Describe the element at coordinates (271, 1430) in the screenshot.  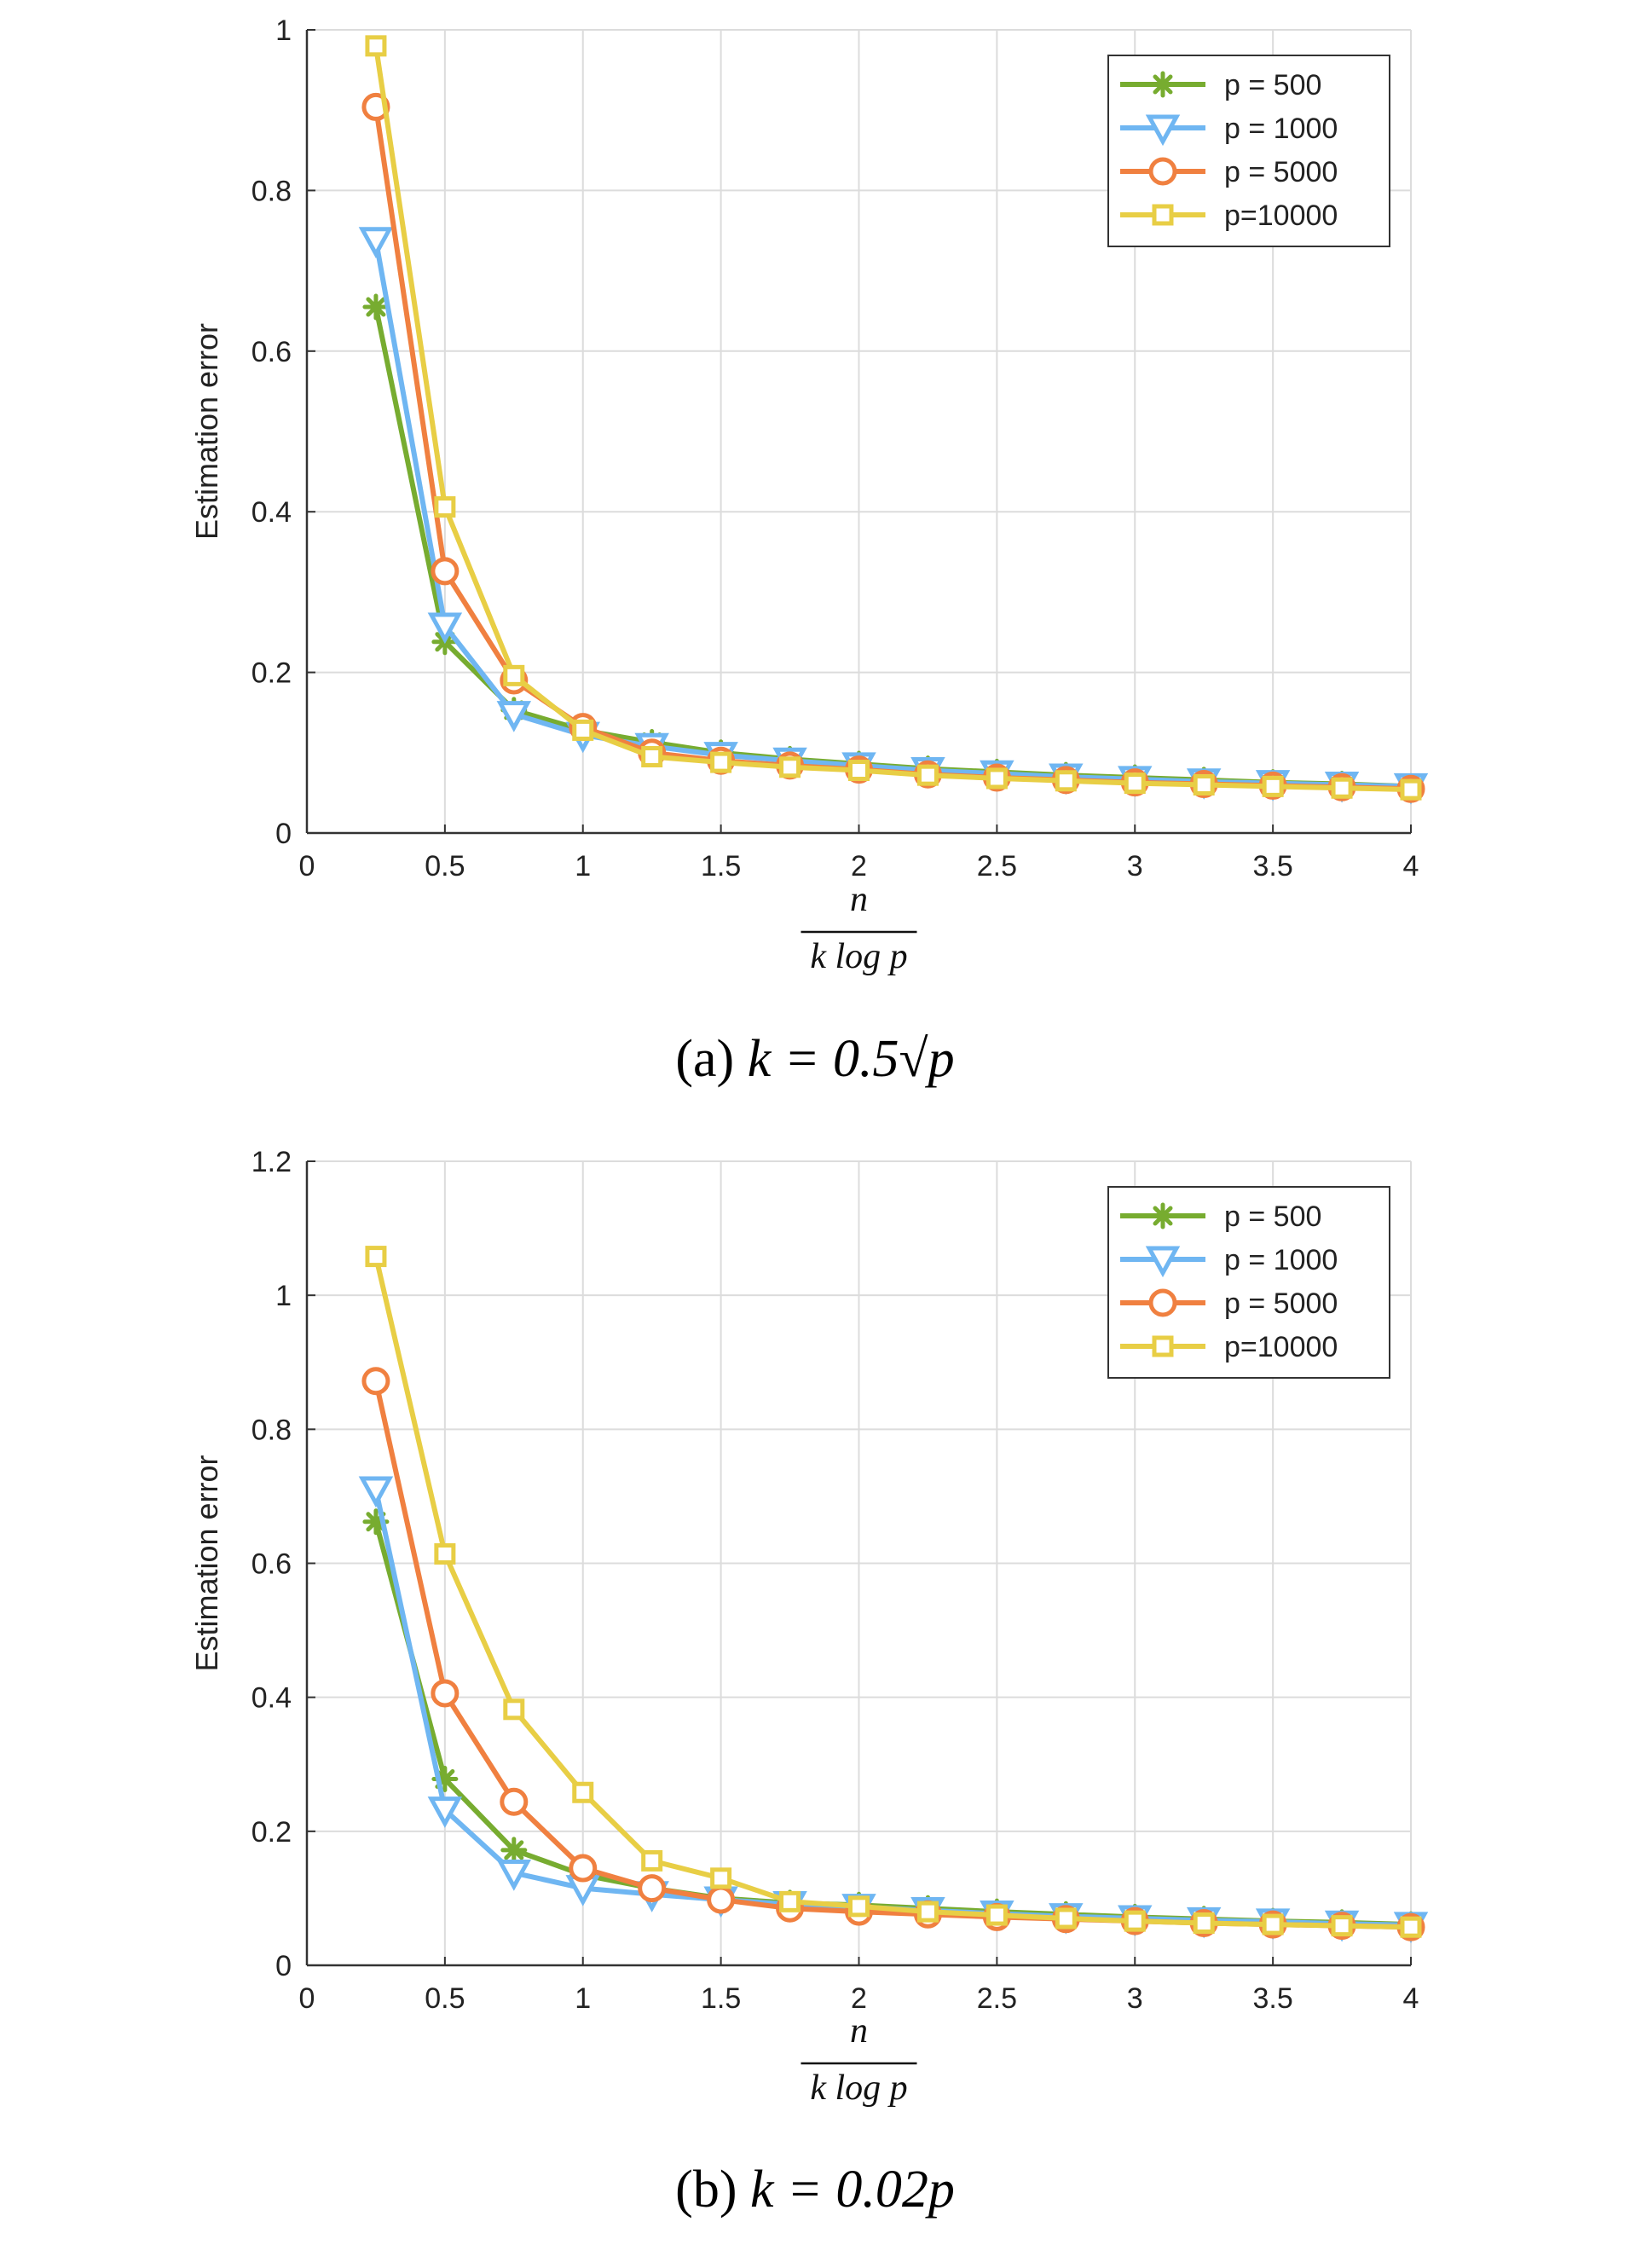
I see `y-tick-label: 0.8` at that location.